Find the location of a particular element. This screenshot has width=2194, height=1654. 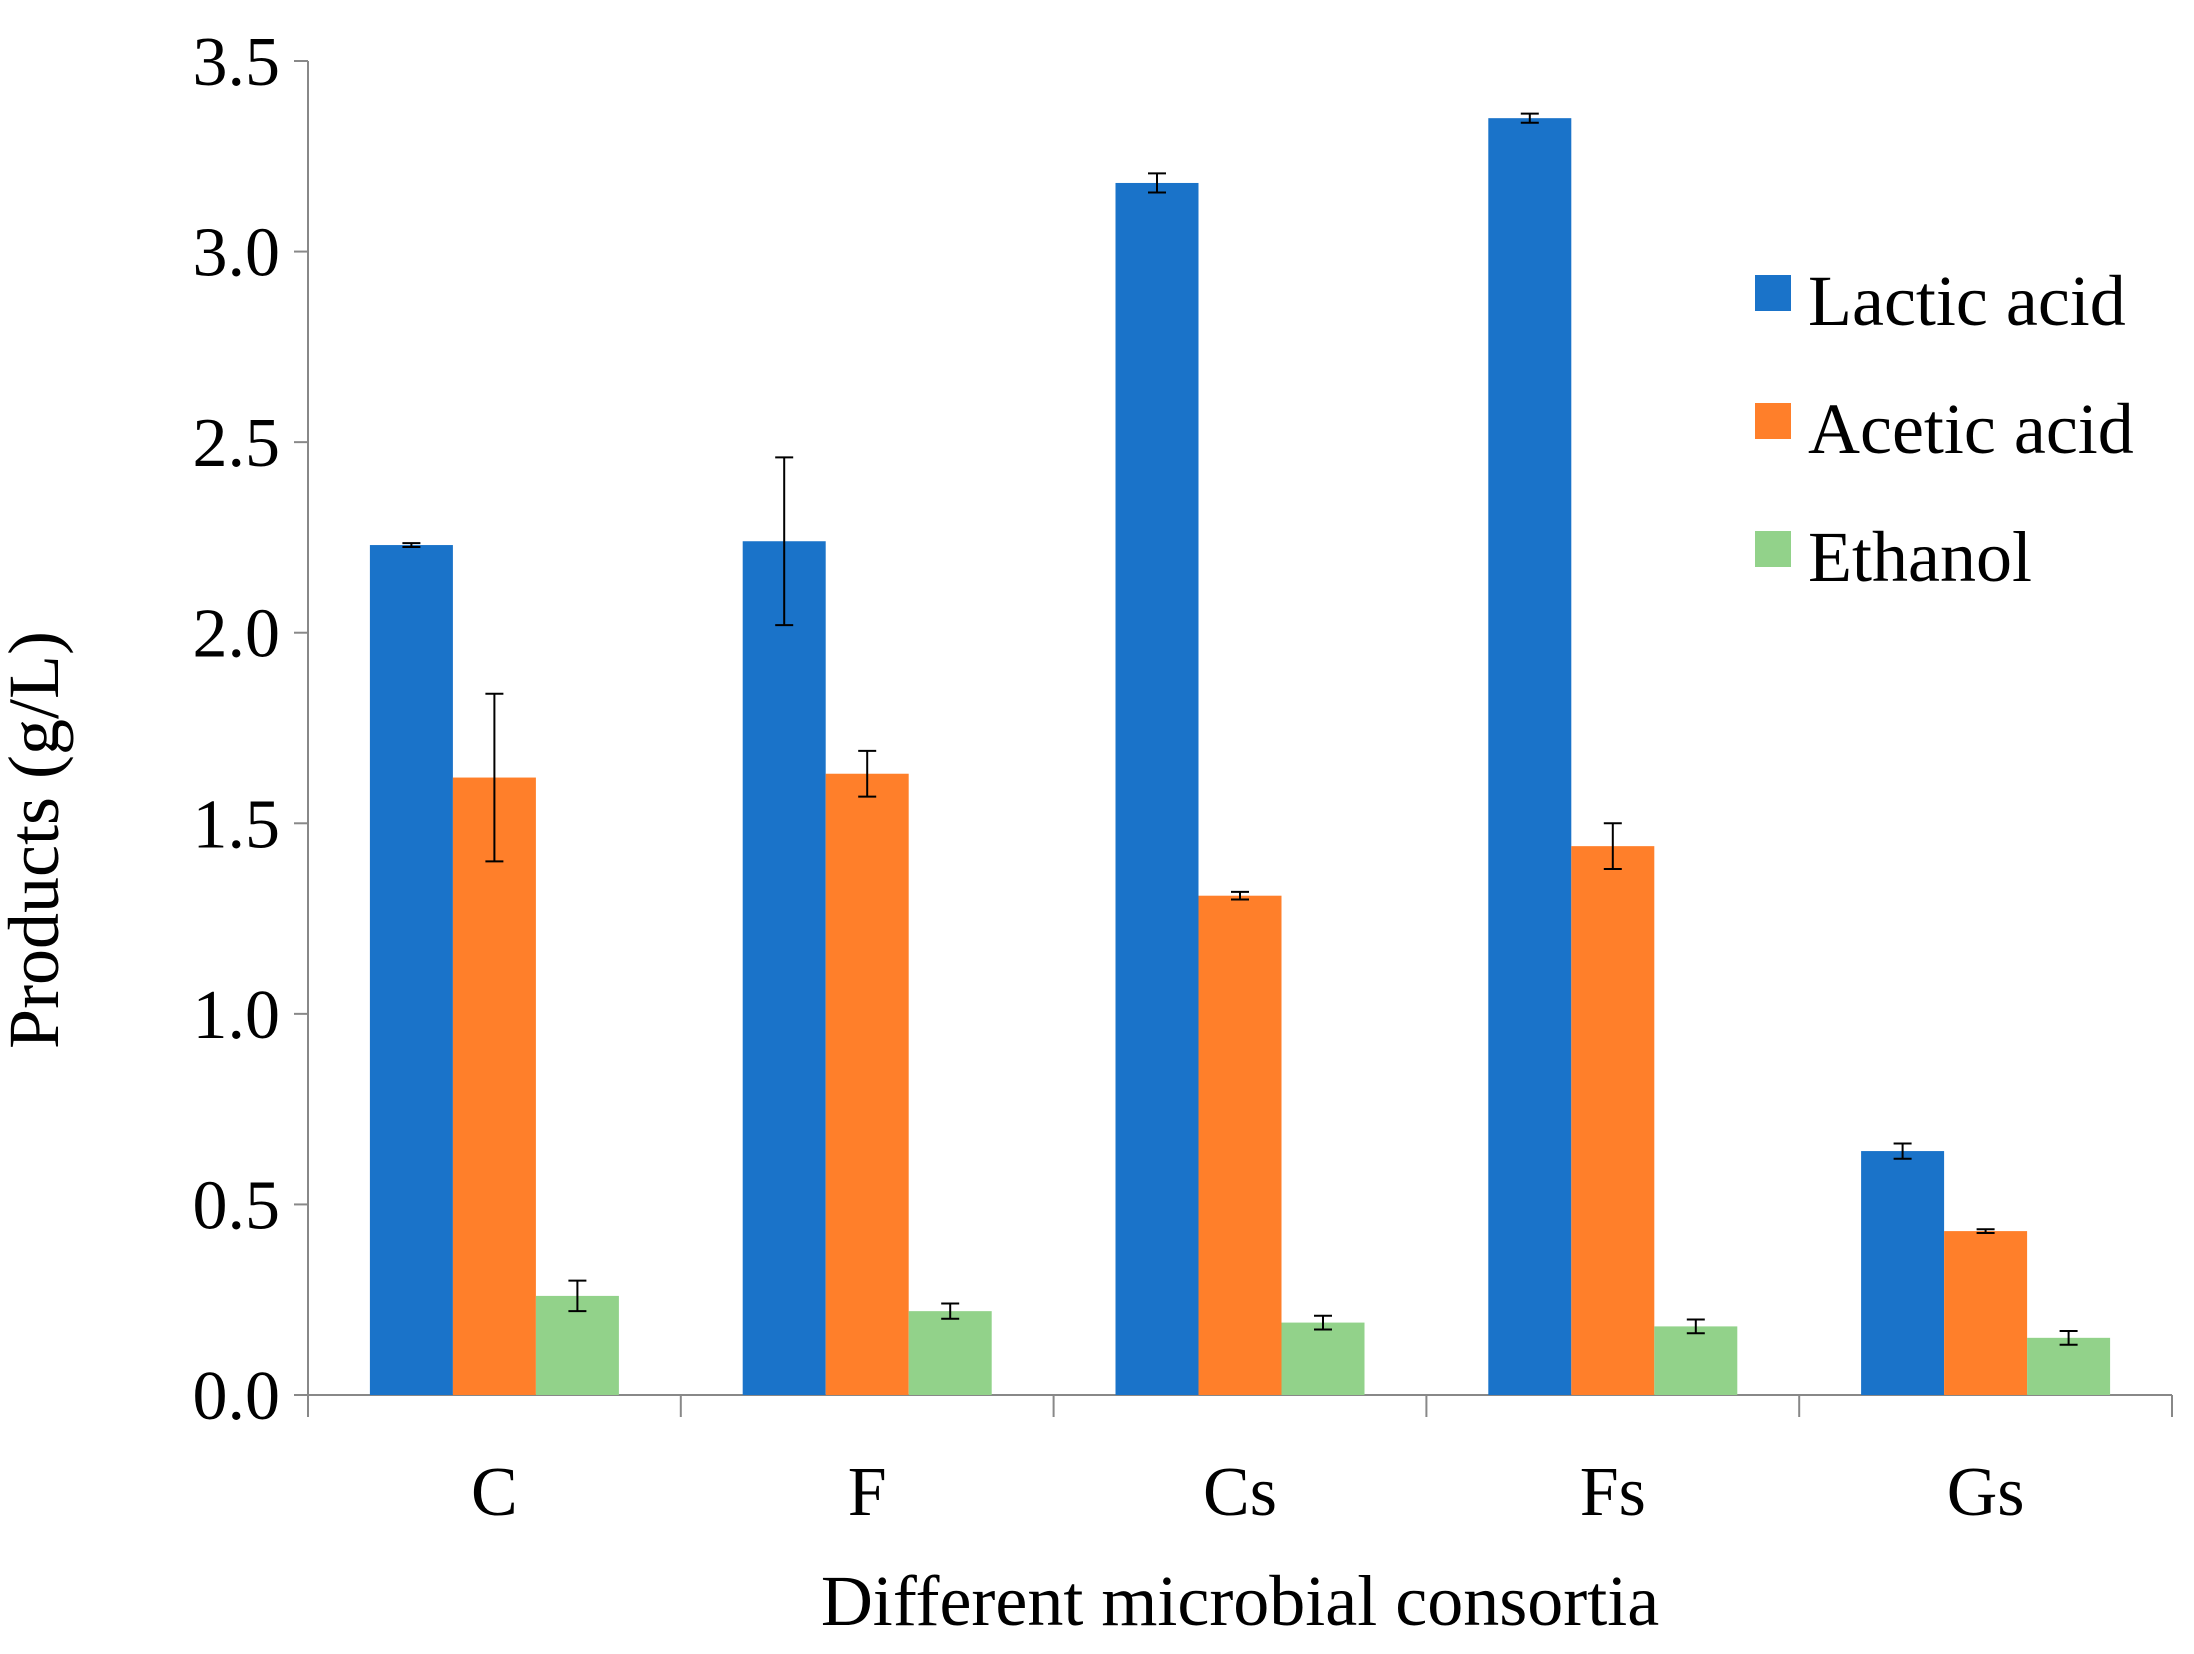

bar-acetic-acid-f is located at coordinates (867, 1084).